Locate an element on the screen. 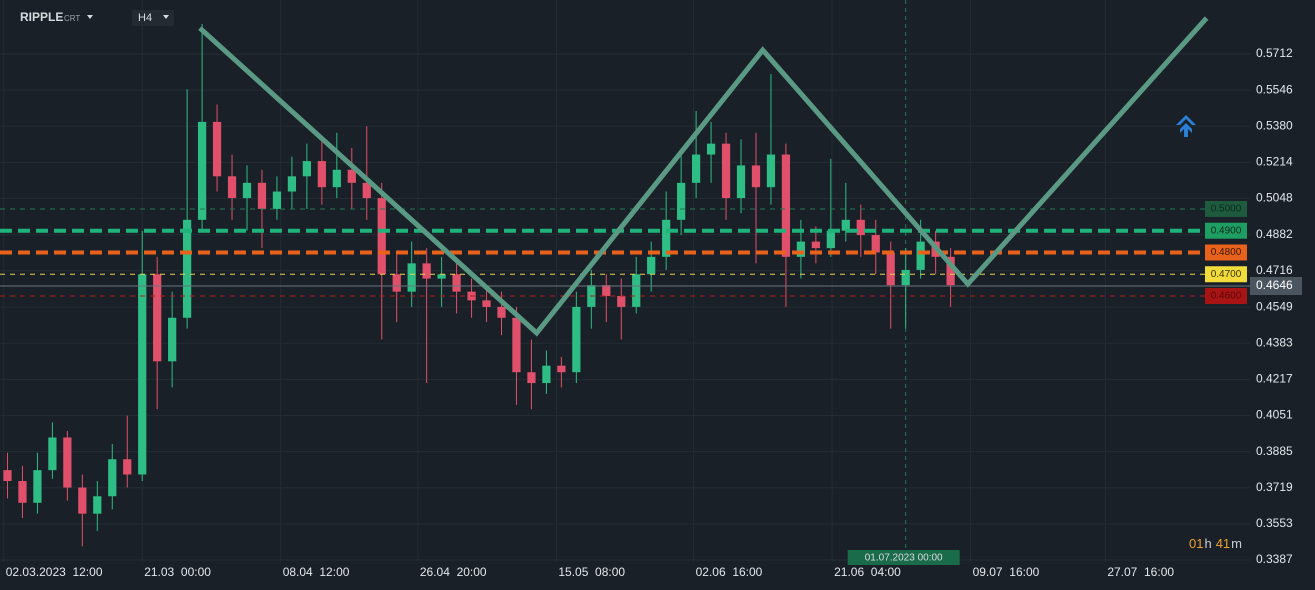 This screenshot has width=1315, height=590. buy-arrow-icon is located at coordinates (1186, 126).